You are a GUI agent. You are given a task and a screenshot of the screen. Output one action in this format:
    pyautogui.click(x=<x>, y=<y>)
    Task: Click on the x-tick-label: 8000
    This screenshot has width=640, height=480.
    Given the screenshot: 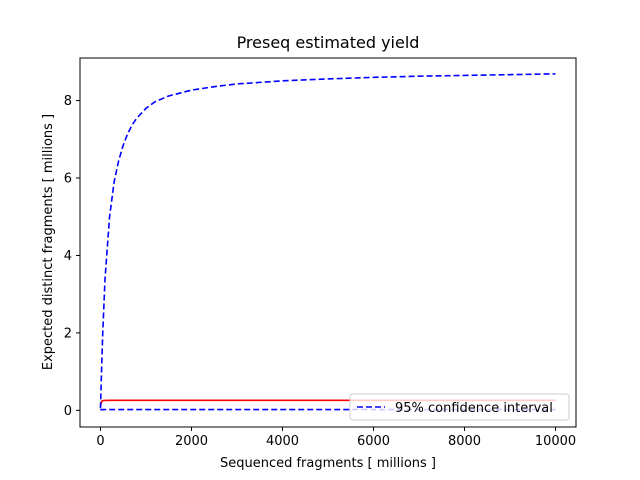 What is the action you would take?
    pyautogui.click(x=464, y=441)
    